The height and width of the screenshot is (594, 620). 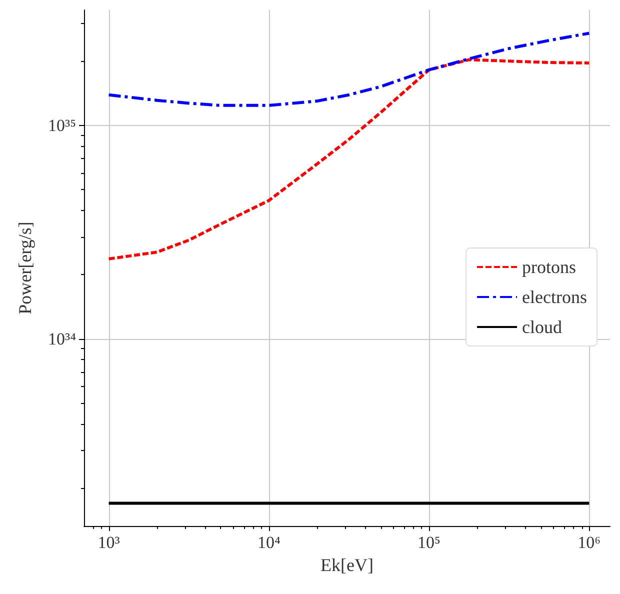 What do you see at coordinates (62, 125) in the screenshot?
I see `y-tick-label: 10³⁵` at bounding box center [62, 125].